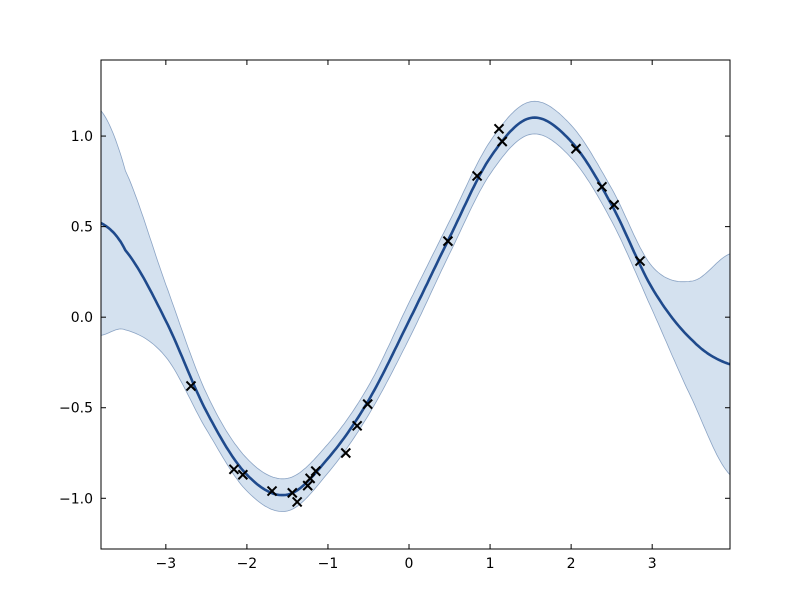 The width and height of the screenshot is (812, 616). Describe the element at coordinates (571, 564) in the screenshot. I see `x-tick-label: 2` at that location.